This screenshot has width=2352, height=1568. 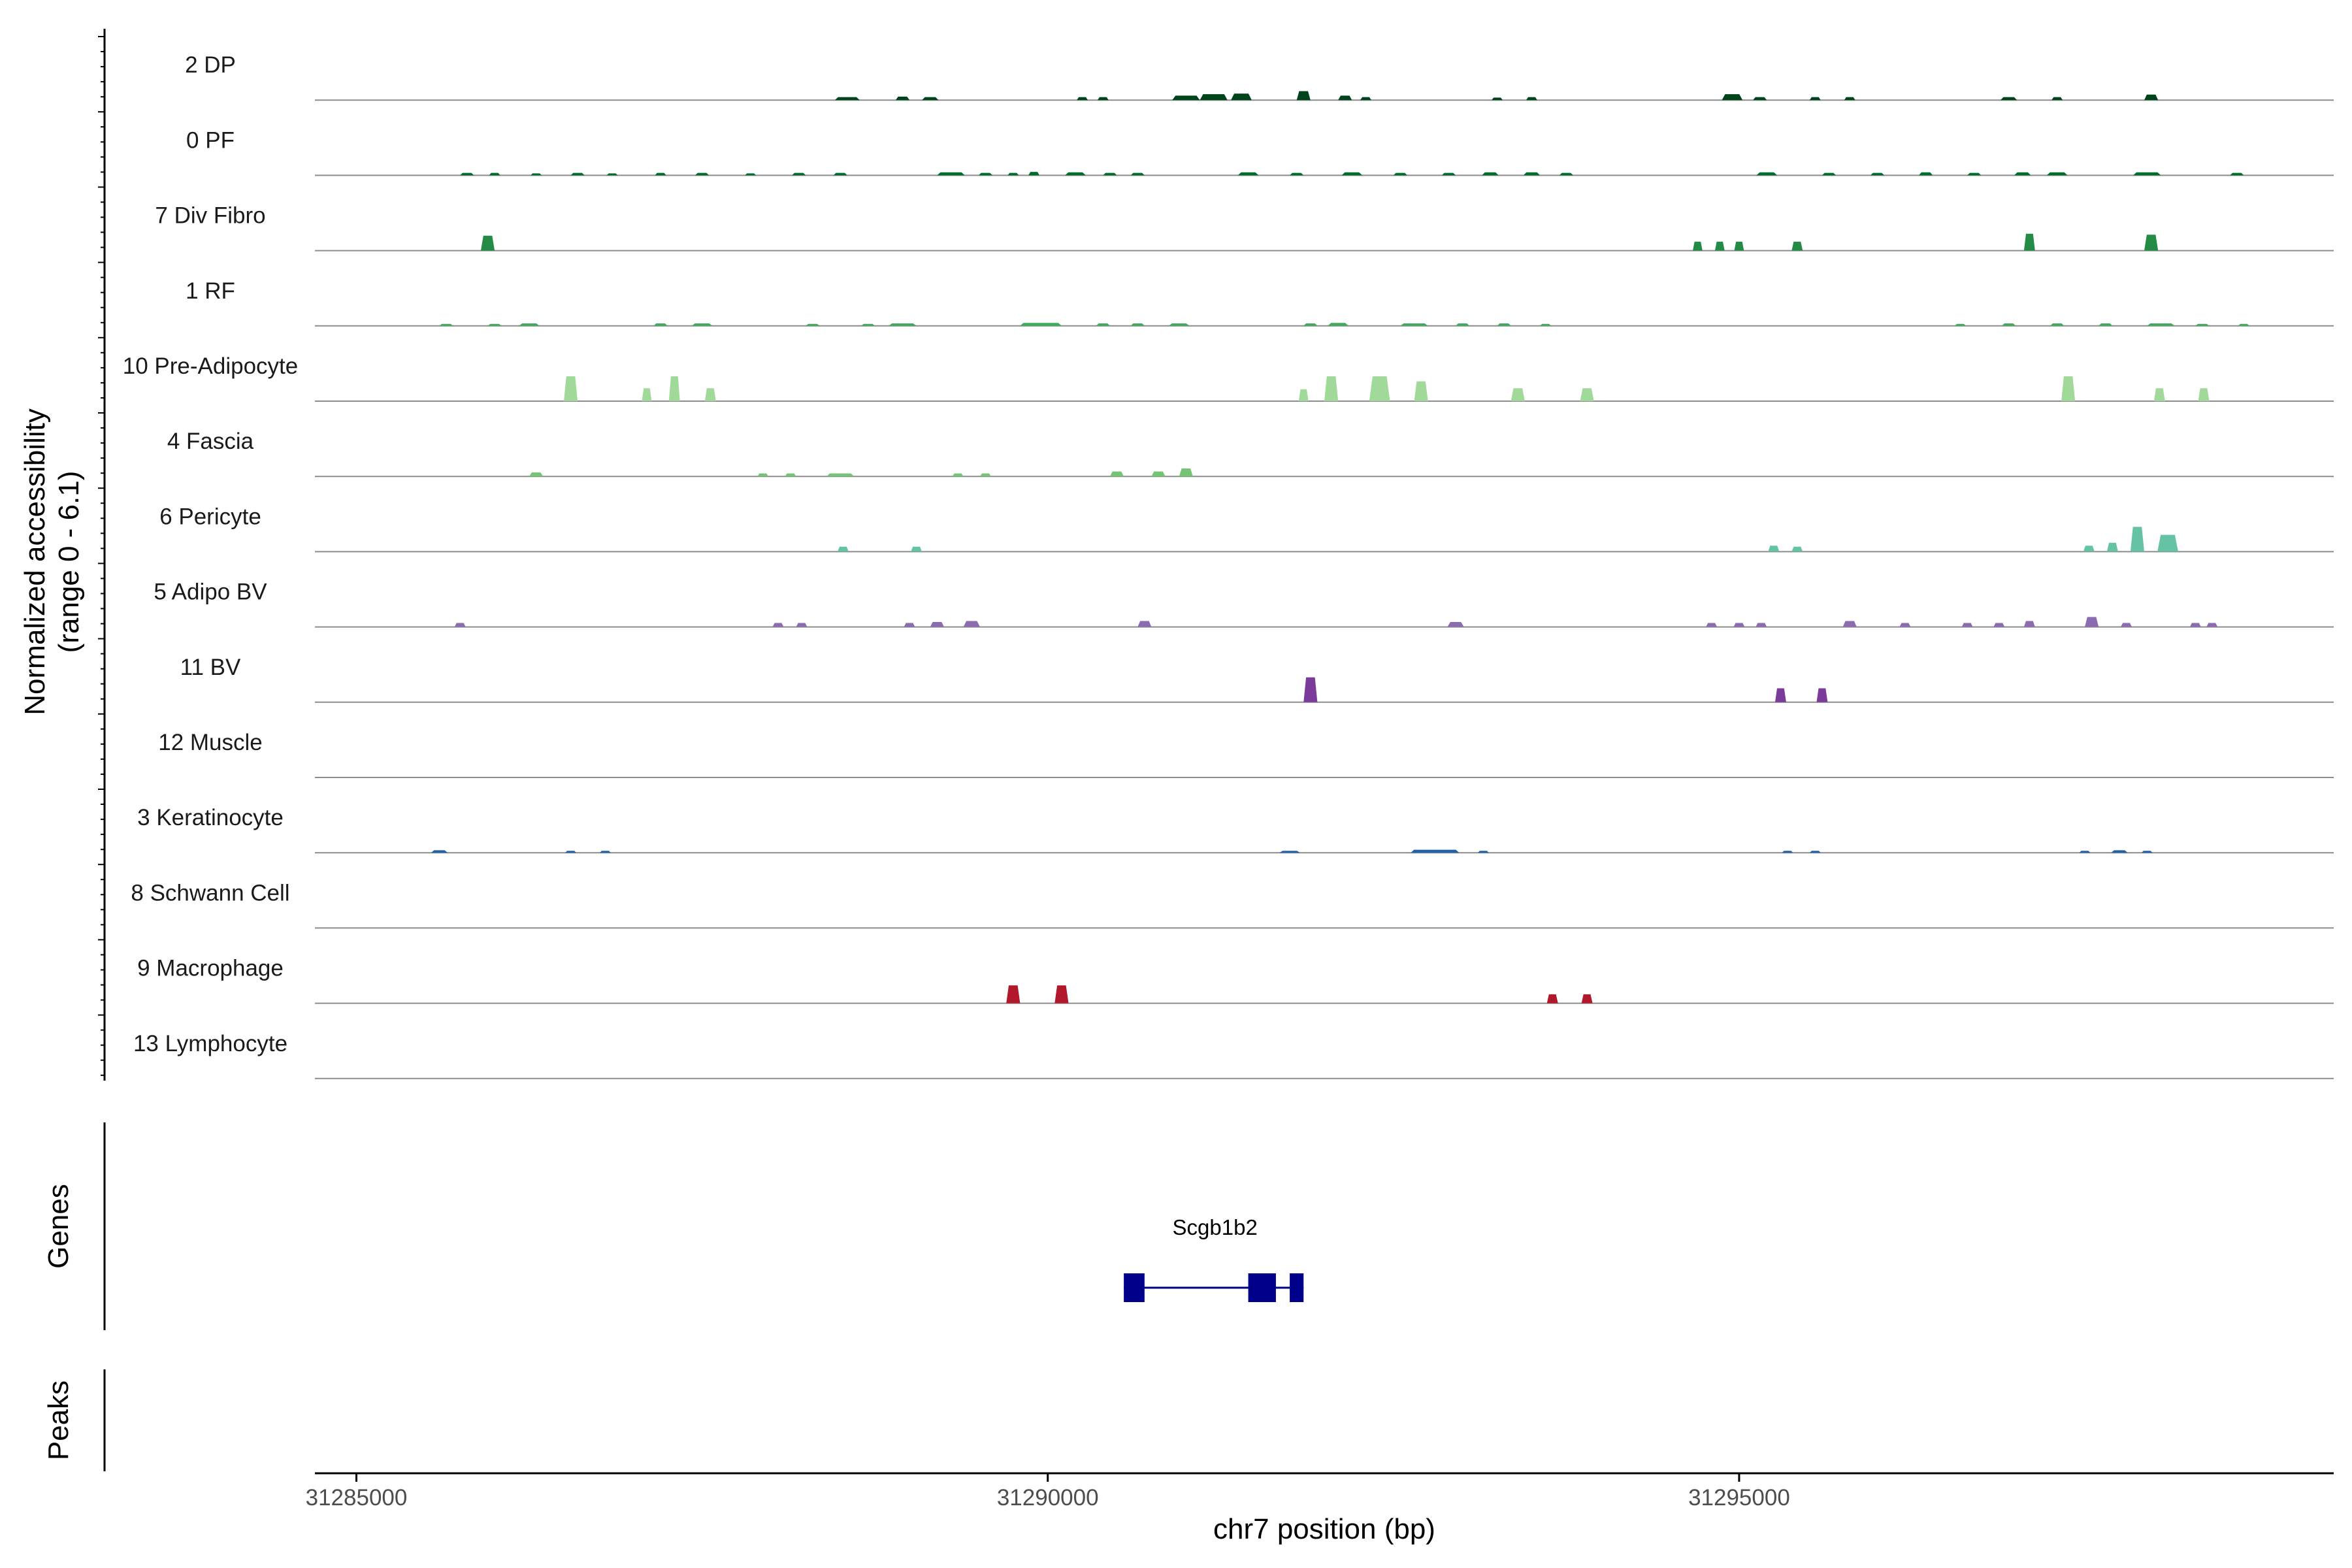 I want to click on peaks-section-label: Peaks, so click(x=58, y=1420).